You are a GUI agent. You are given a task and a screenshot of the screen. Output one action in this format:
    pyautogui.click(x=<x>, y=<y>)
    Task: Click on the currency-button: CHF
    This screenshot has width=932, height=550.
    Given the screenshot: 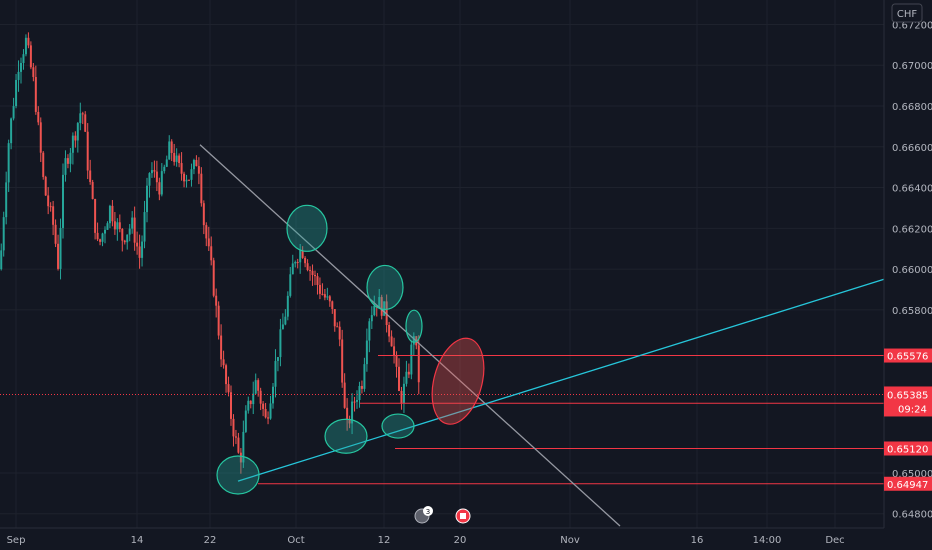 What is the action you would take?
    pyautogui.click(x=907, y=13)
    